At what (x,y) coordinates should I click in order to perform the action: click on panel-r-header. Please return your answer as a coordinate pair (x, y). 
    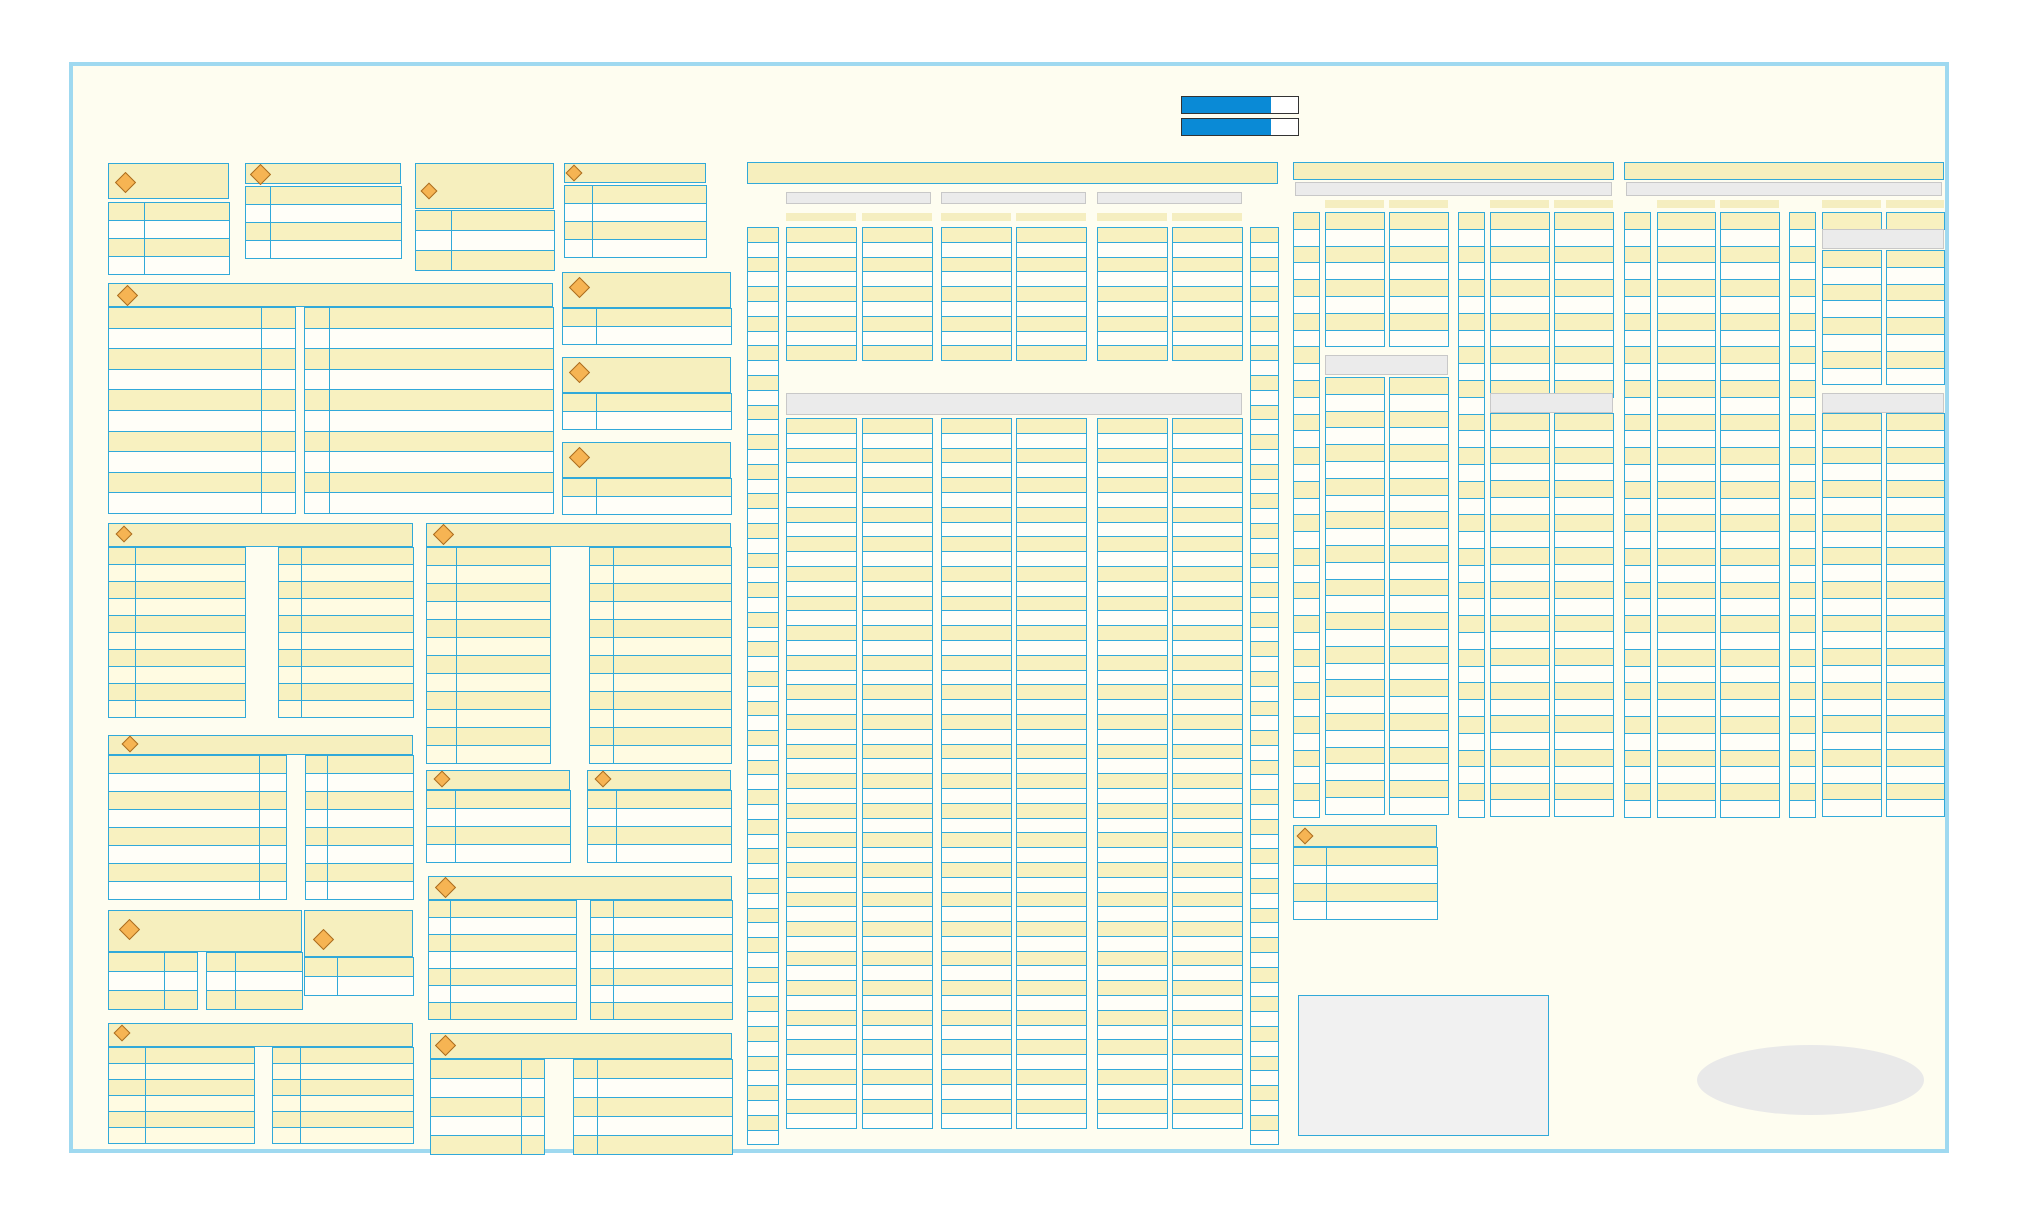
    Looking at the image, I should click on (581, 1046).